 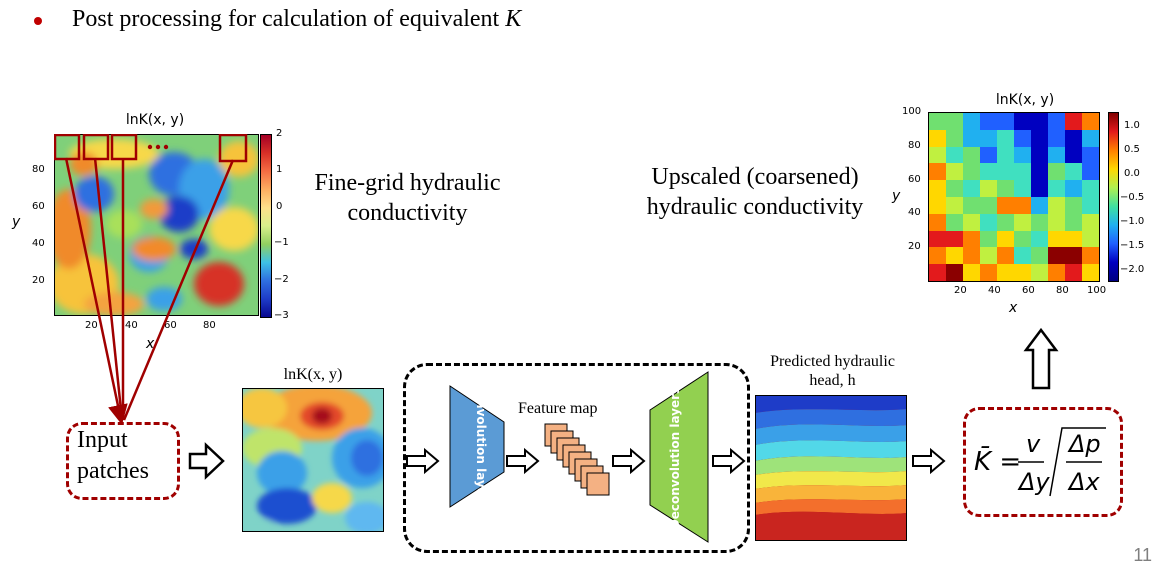 What do you see at coordinates (1033, 482) in the screenshot?
I see `formula-dy: Δy` at bounding box center [1033, 482].